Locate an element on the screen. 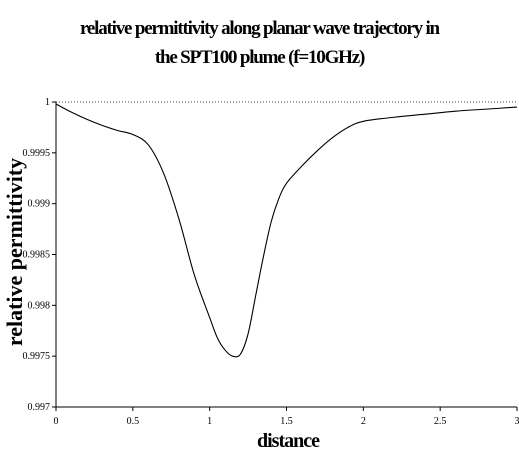  y-tick-label: 0.9985 is located at coordinates (37, 255).